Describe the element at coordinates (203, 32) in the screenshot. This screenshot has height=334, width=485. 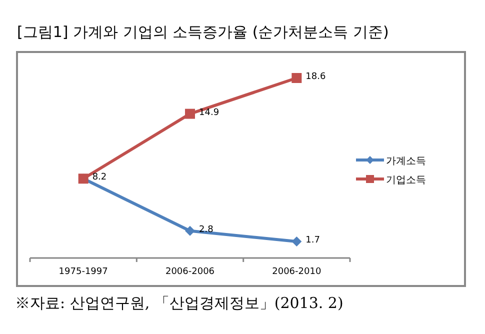
I see `title: [그림1] 가계와 기업의 소득증가율 (순가처분소득 기준)` at that location.